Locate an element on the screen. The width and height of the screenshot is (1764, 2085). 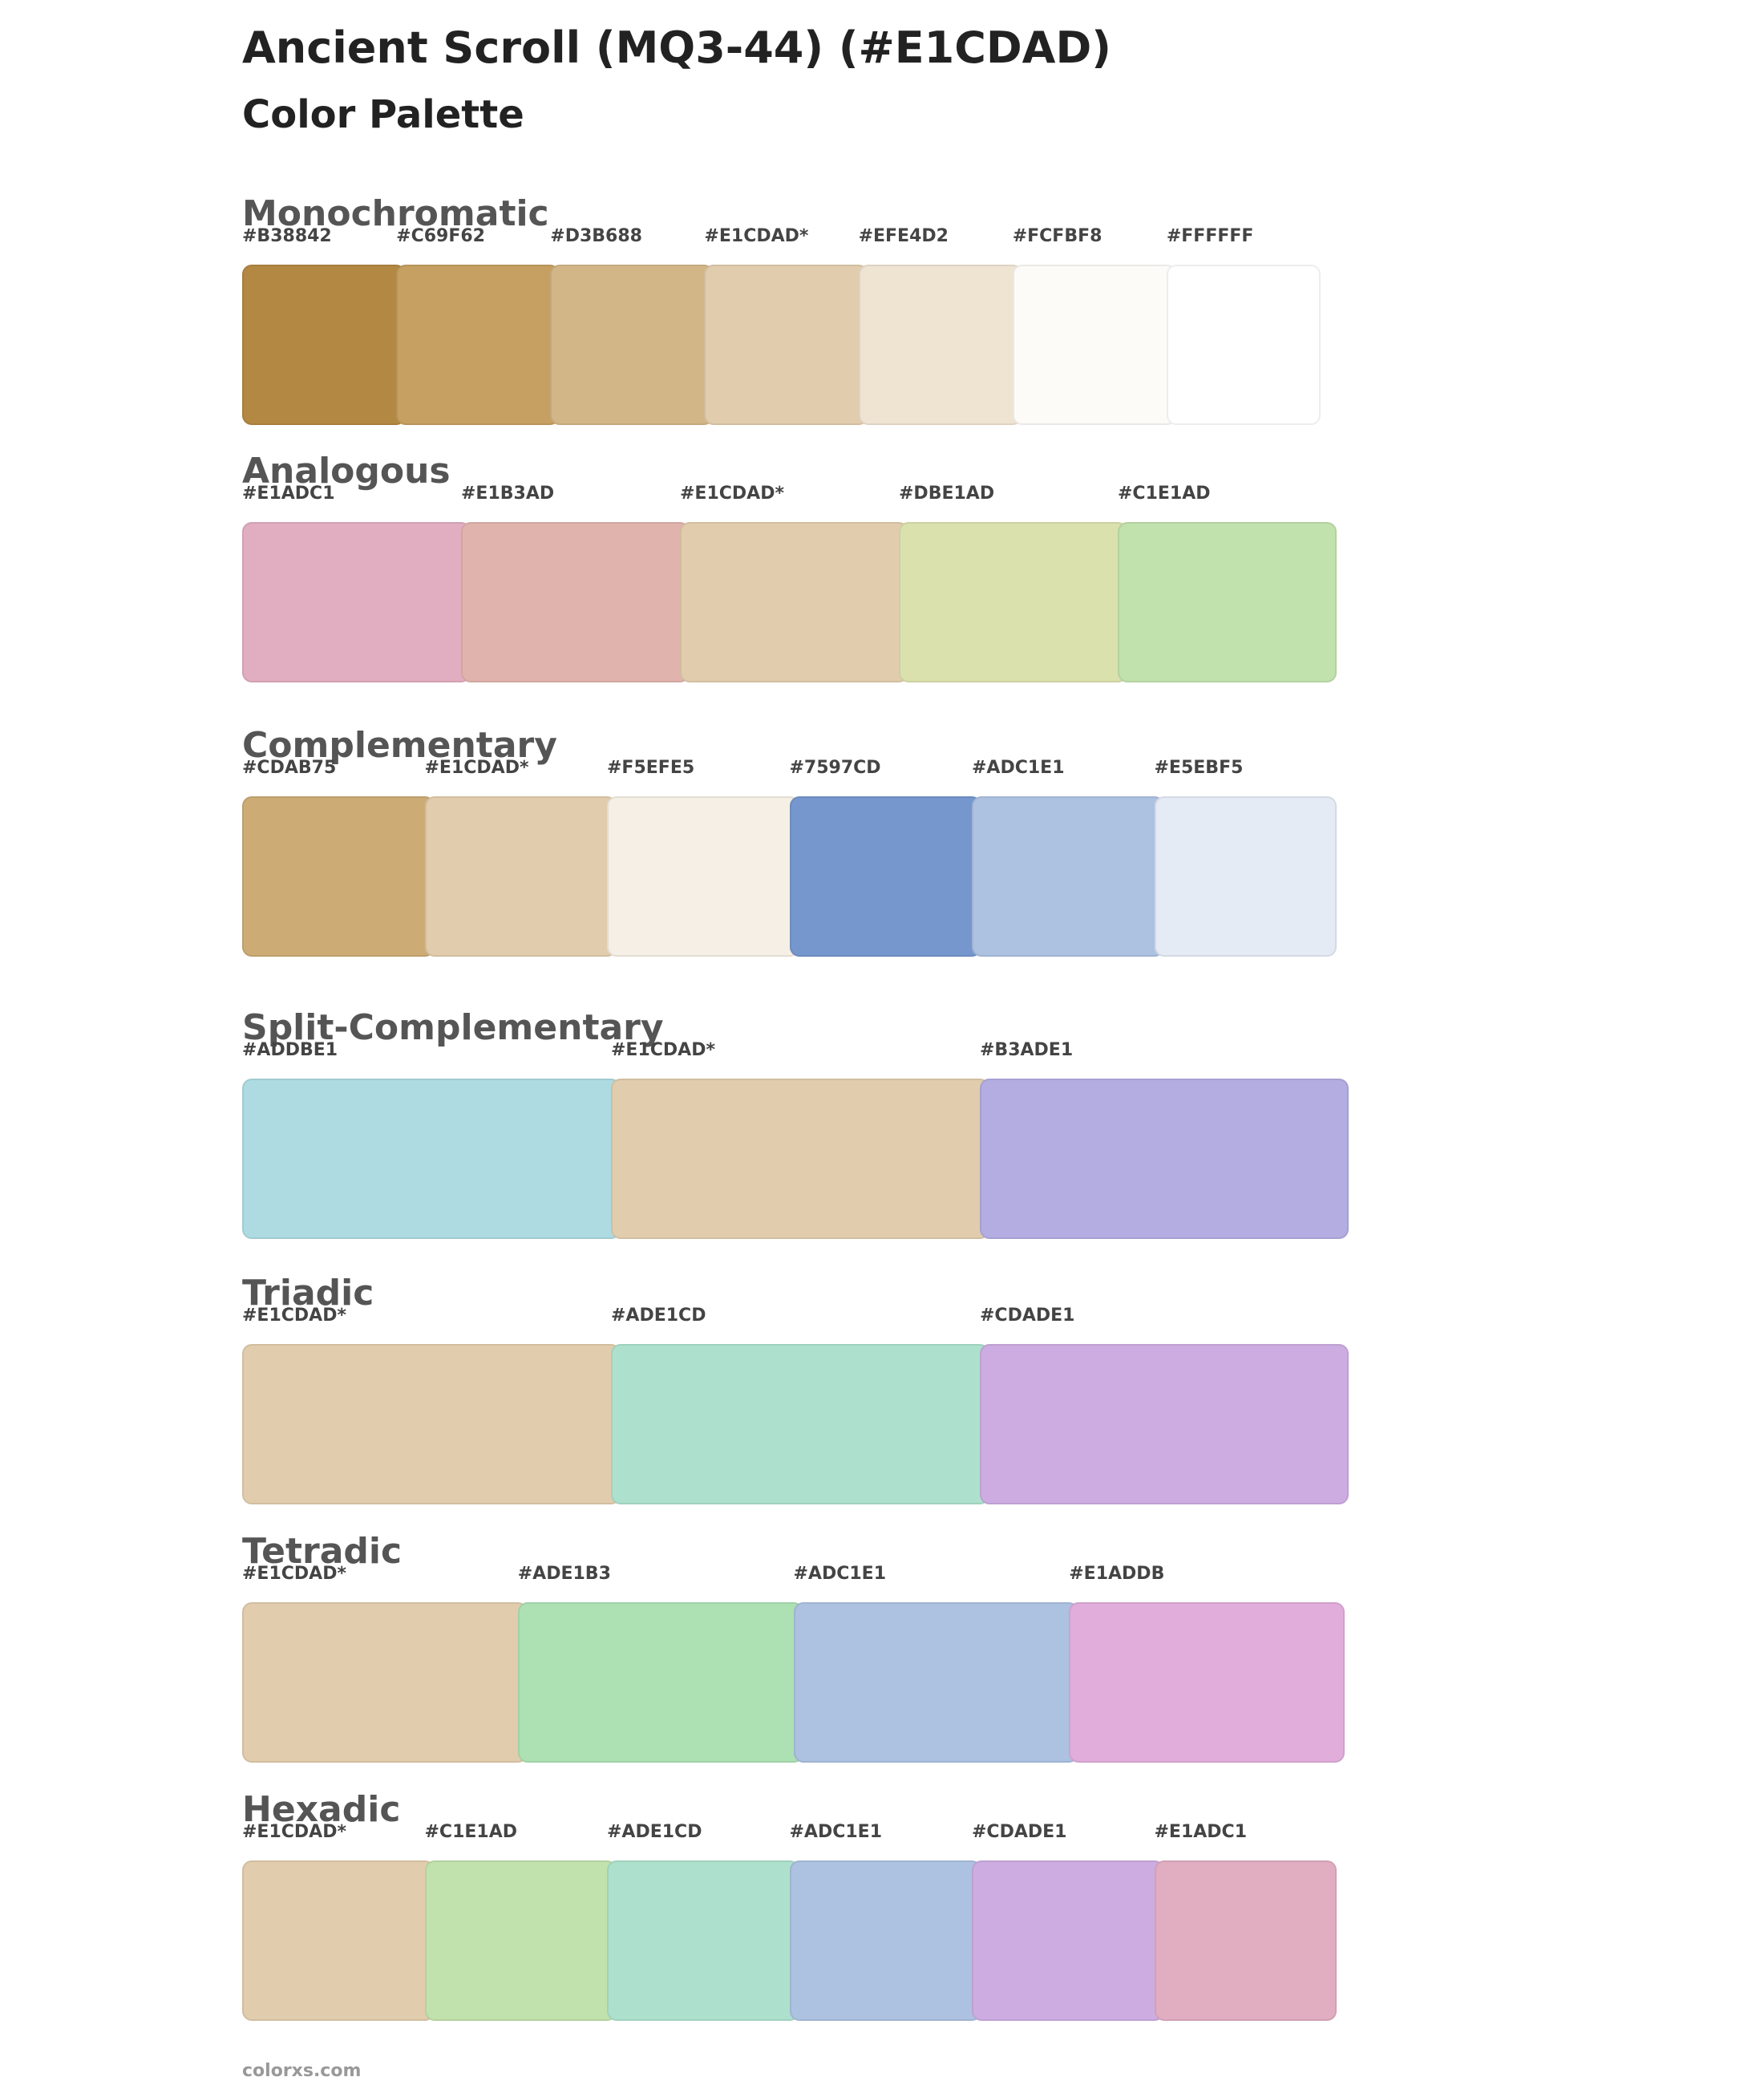
swatch-cell: #B38842 is located at coordinates (324, 326).